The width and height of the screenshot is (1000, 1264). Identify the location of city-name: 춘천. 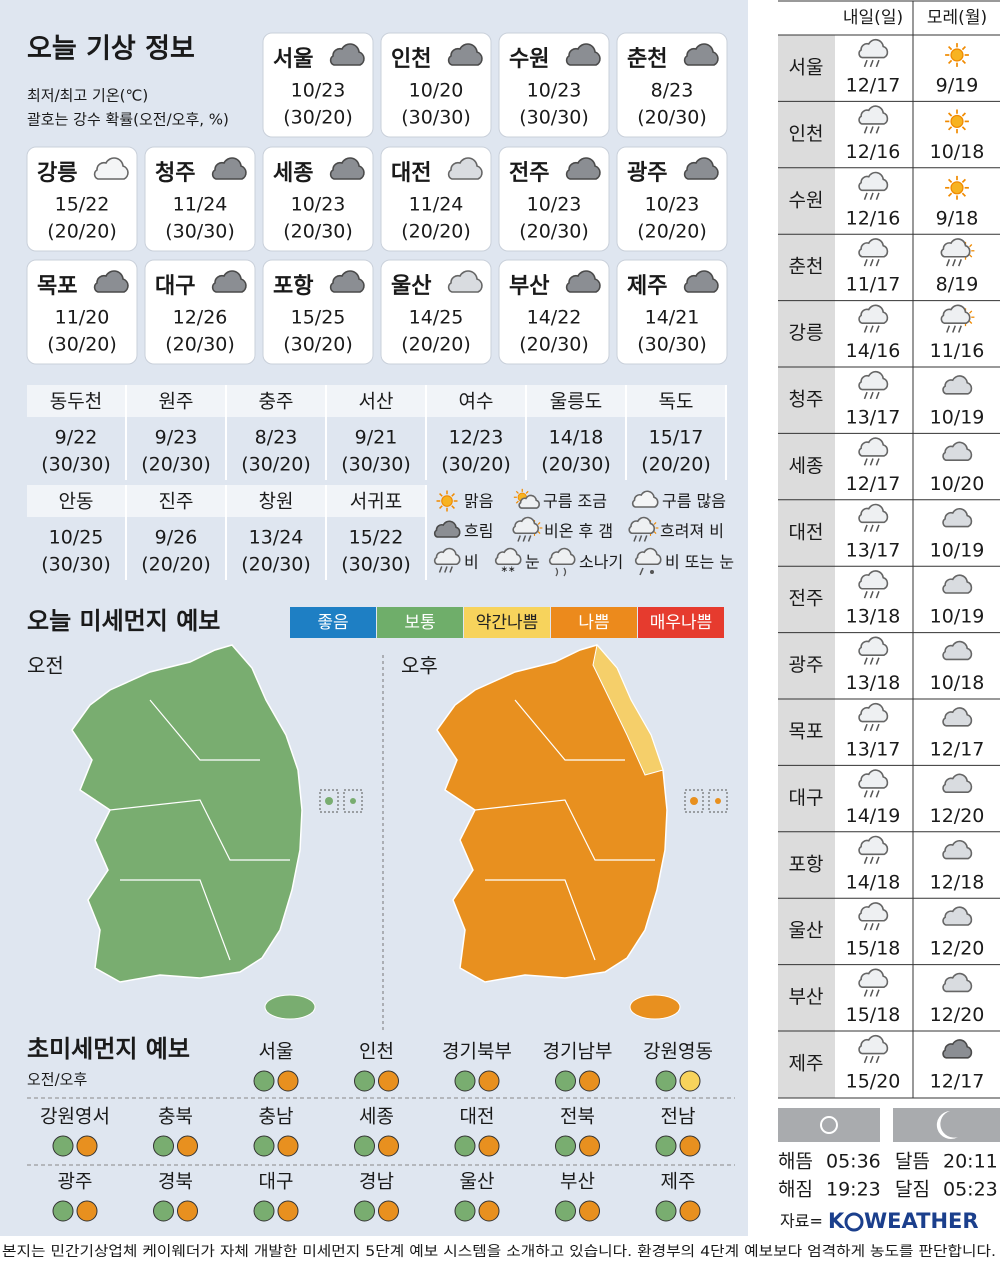
(647, 59).